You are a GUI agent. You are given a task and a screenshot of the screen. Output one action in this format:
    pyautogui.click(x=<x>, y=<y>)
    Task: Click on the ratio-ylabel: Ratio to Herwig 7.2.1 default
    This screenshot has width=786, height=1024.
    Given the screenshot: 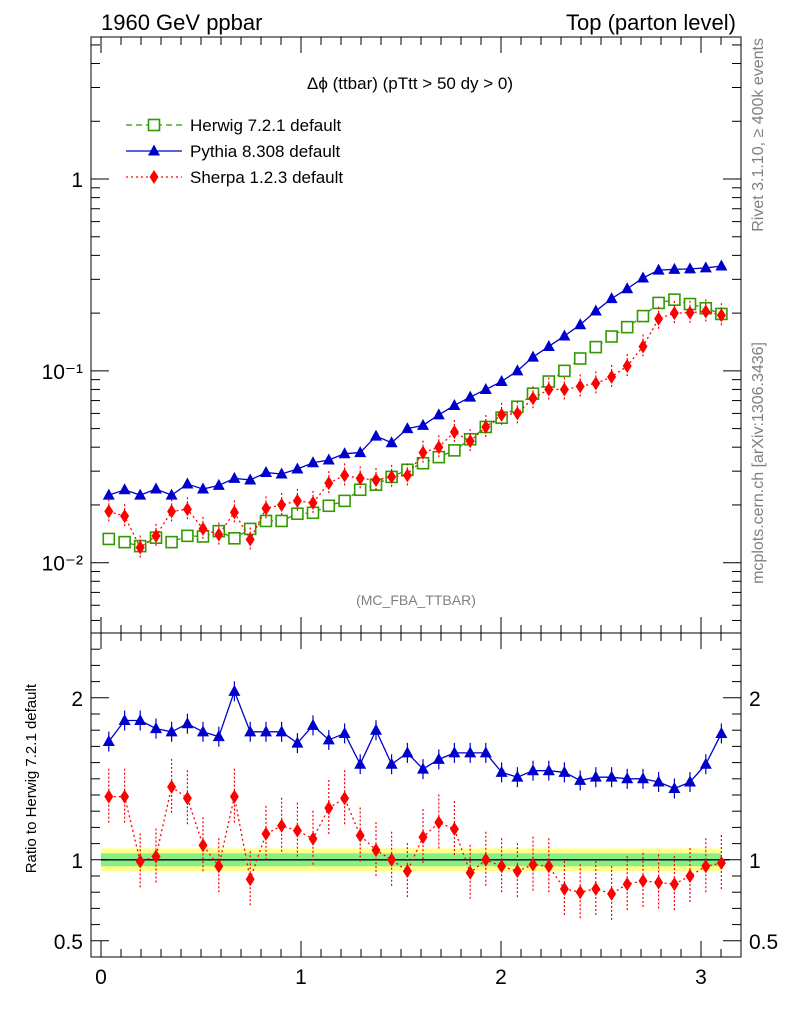 What is the action you would take?
    pyautogui.click(x=31, y=778)
    